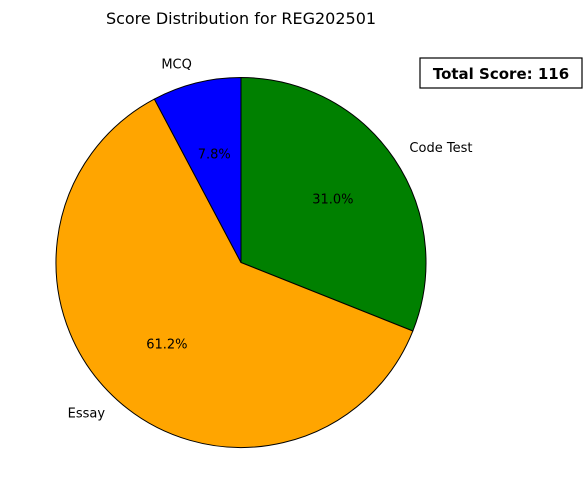  Describe the element at coordinates (197, 170) in the screenshot. I see `pie-slice-mcq` at that location.